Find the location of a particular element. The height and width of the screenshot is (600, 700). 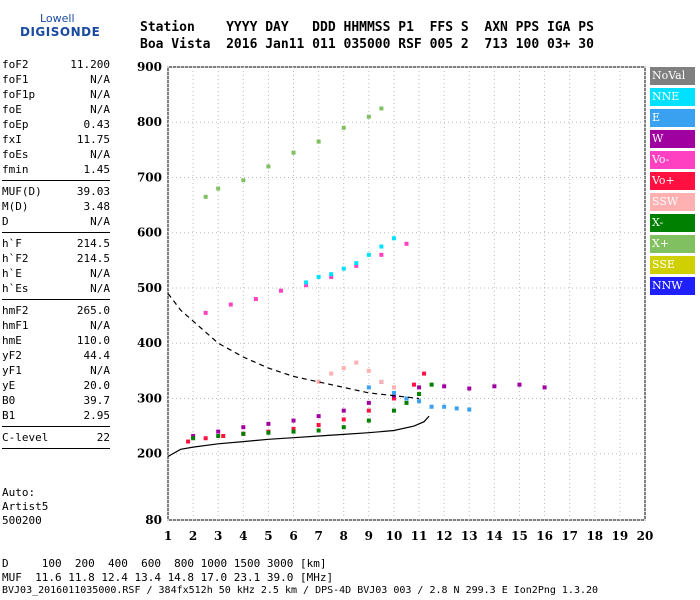

param-key: foE is located at coordinates (12, 109).